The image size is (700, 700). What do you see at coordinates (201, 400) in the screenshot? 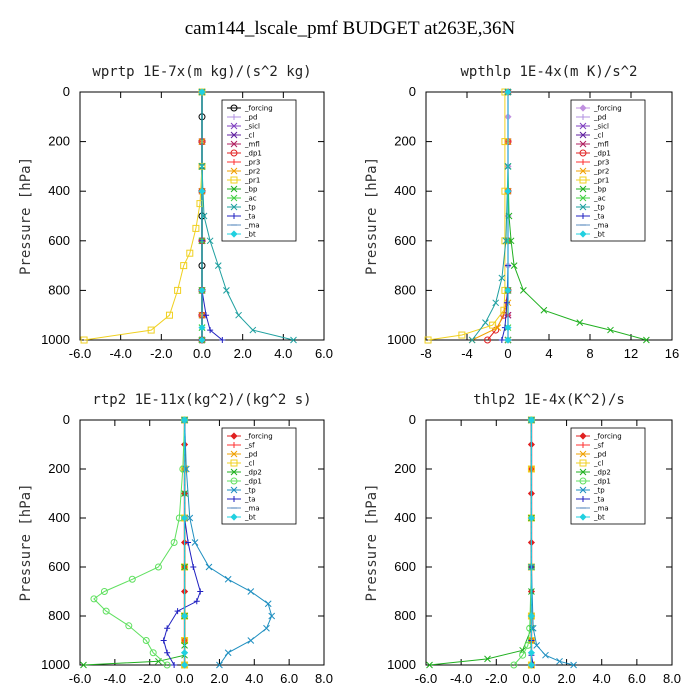
I see `chart-title: rtp2 1E-11x(kg^2)/(kg^2 s)` at bounding box center [201, 400].